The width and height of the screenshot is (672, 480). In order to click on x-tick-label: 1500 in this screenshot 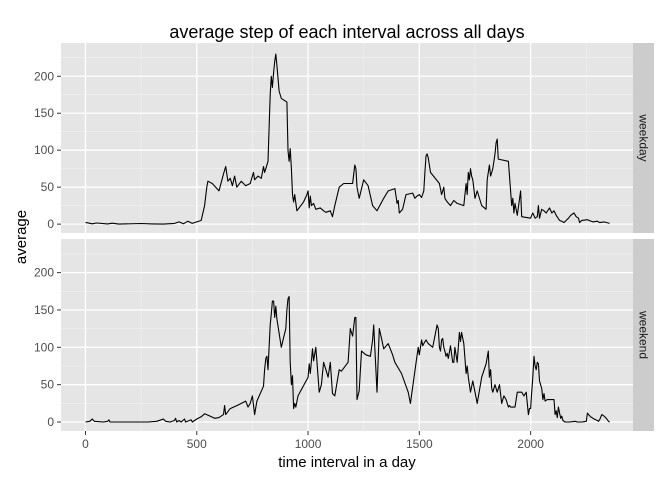, I will do `click(419, 444)`.